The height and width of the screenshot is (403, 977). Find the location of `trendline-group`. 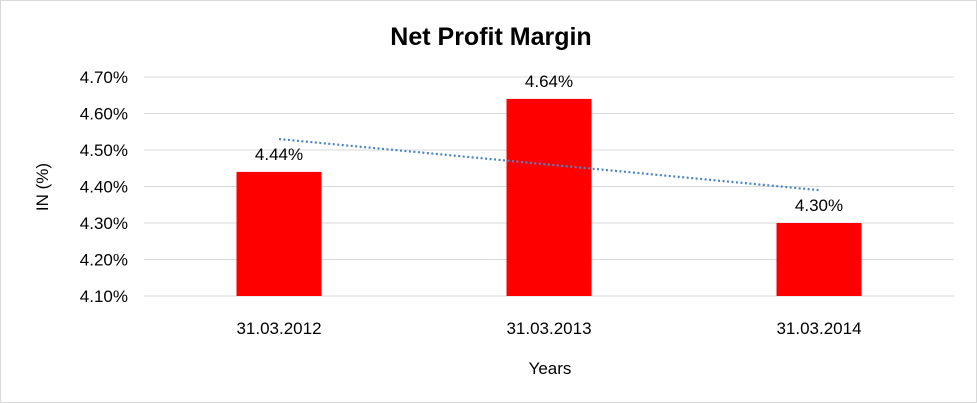

trendline-group is located at coordinates (549, 164).